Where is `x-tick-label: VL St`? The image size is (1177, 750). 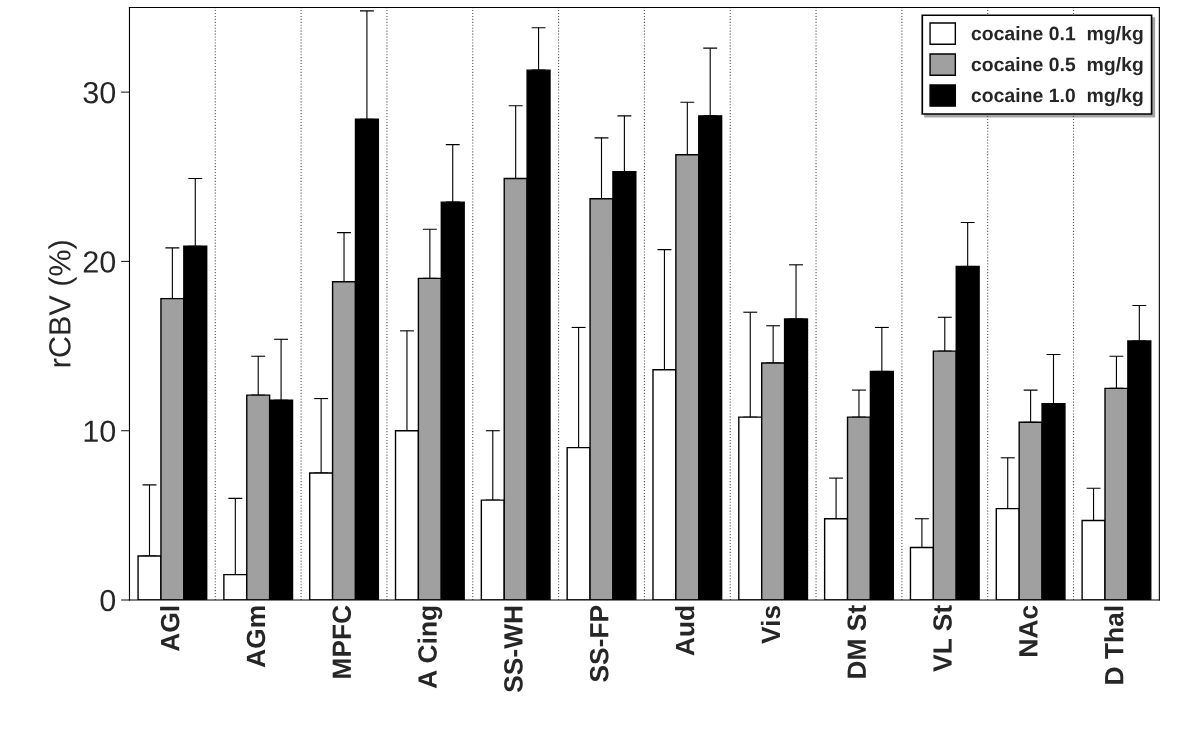
x-tick-label: VL St is located at coordinates (942, 638).